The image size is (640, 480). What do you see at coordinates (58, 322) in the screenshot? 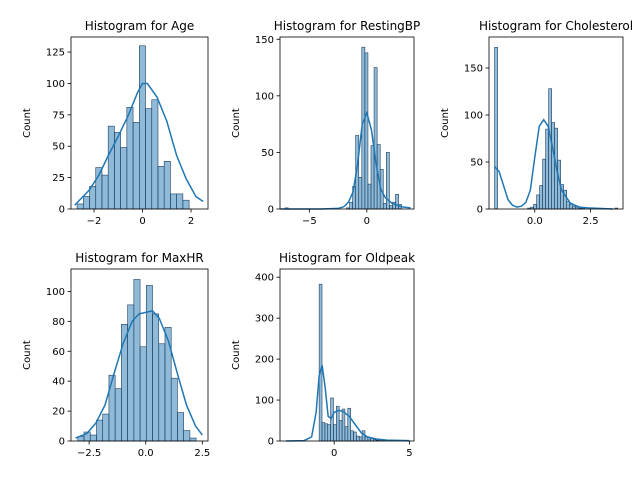
I see `y-tick-label: 80` at bounding box center [58, 322].